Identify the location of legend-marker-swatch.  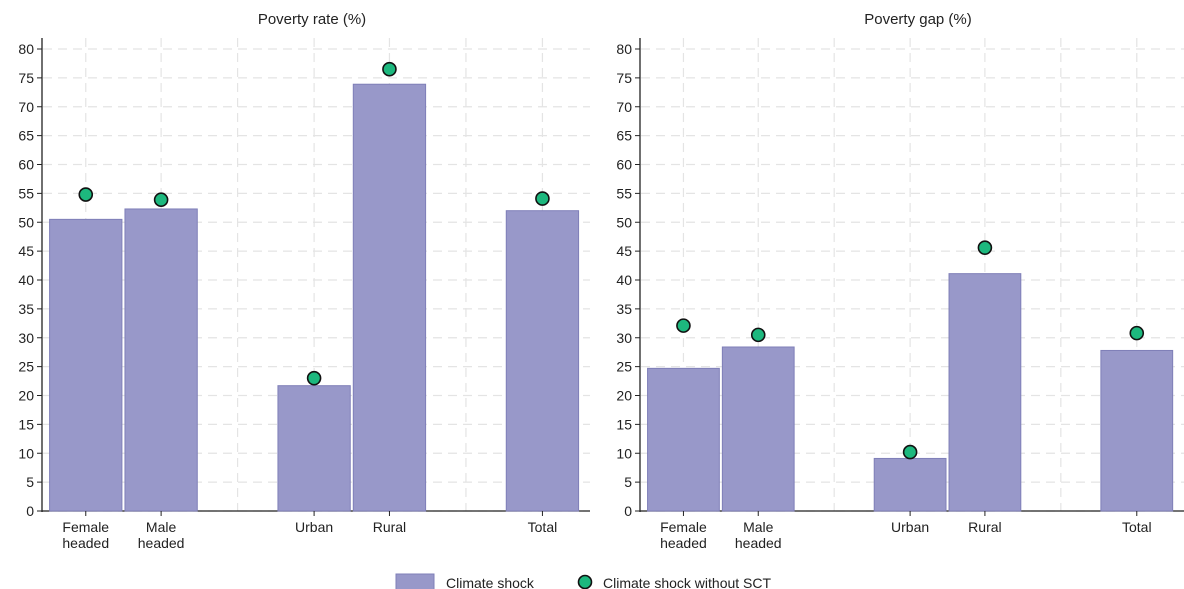
(585, 581).